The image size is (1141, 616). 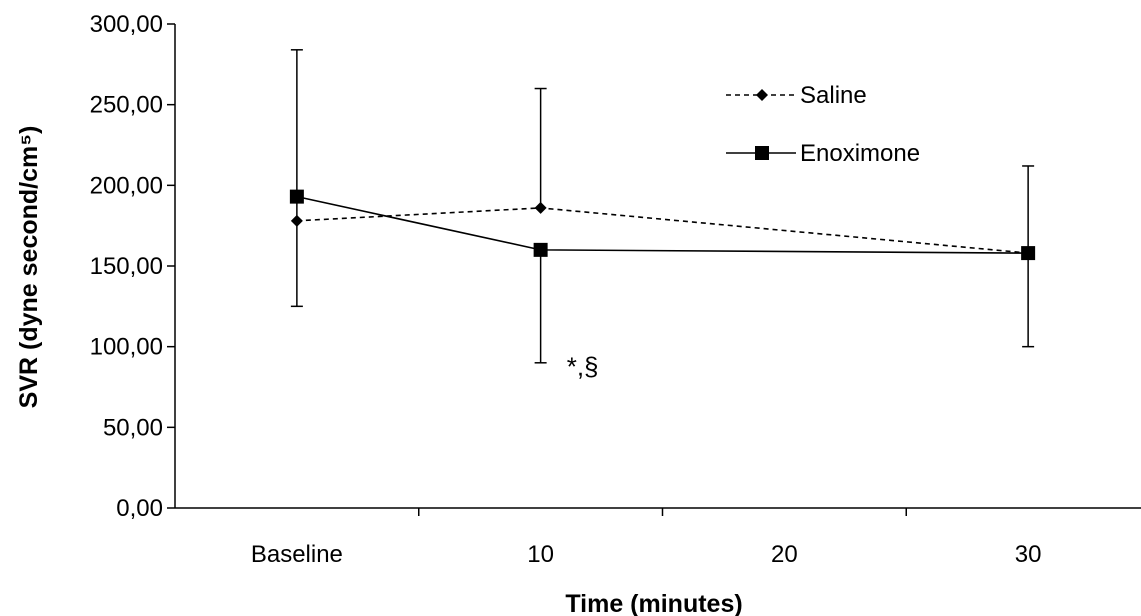 I want to click on significance-annotation: *,§, so click(x=583, y=367).